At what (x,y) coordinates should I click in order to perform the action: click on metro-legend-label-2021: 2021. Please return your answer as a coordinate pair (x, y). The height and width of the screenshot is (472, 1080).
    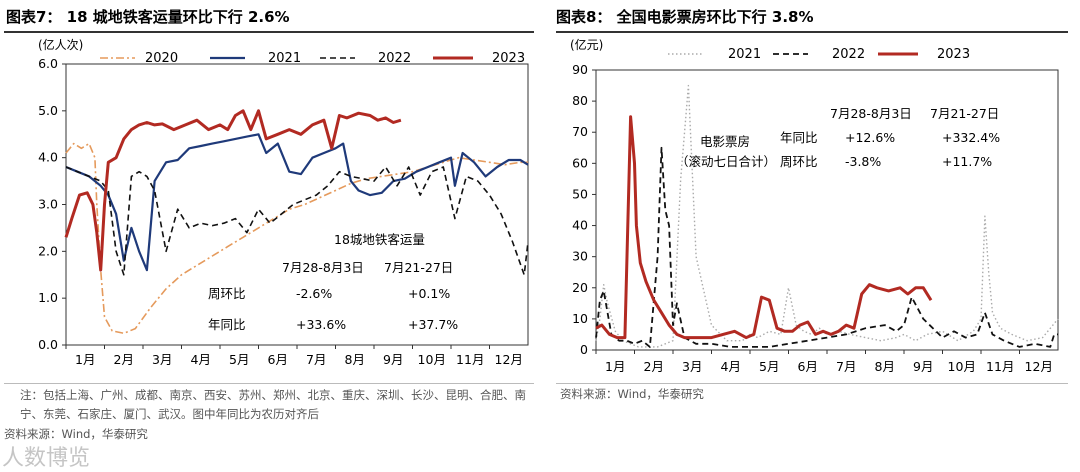
    Looking at the image, I should click on (284, 58).